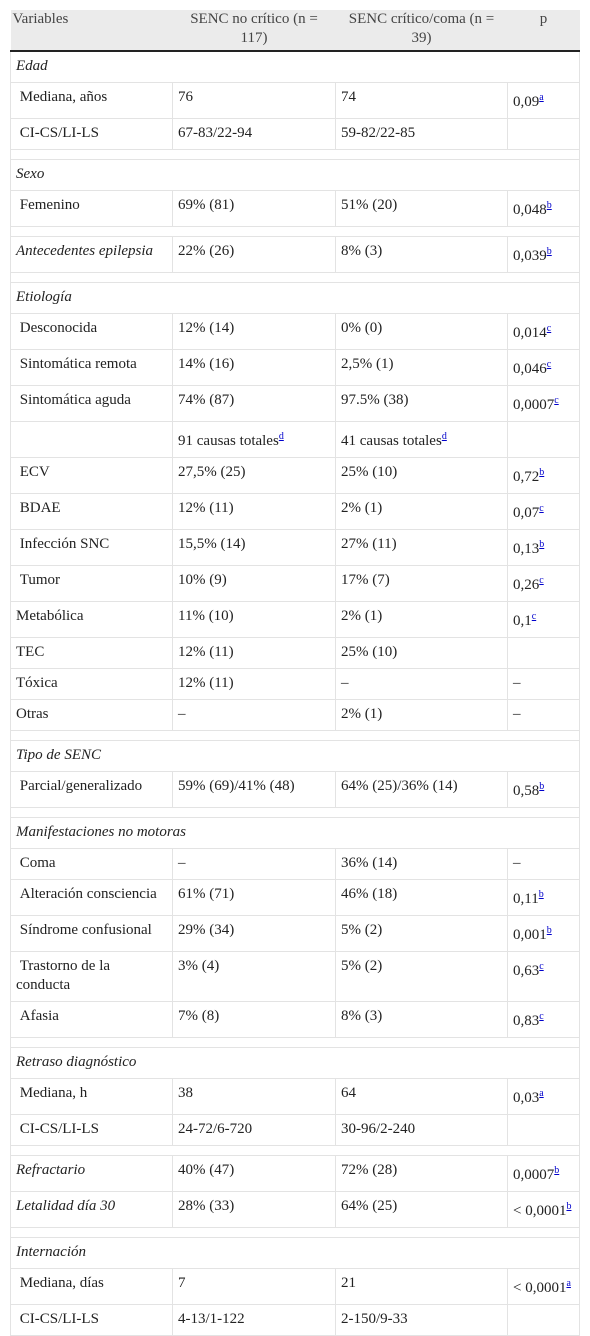  I want to click on data-row: Afasia 7% (8) 8% (3) 0,83c, so click(295, 1019).